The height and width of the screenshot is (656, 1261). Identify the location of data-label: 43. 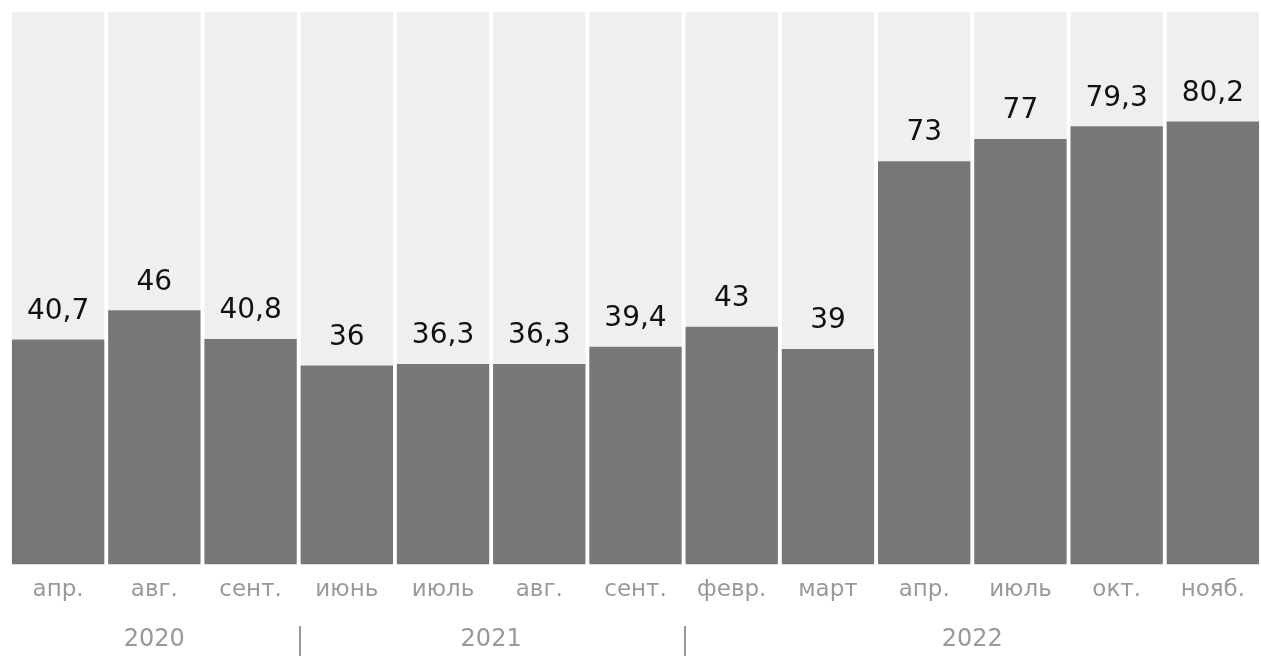
(731, 297).